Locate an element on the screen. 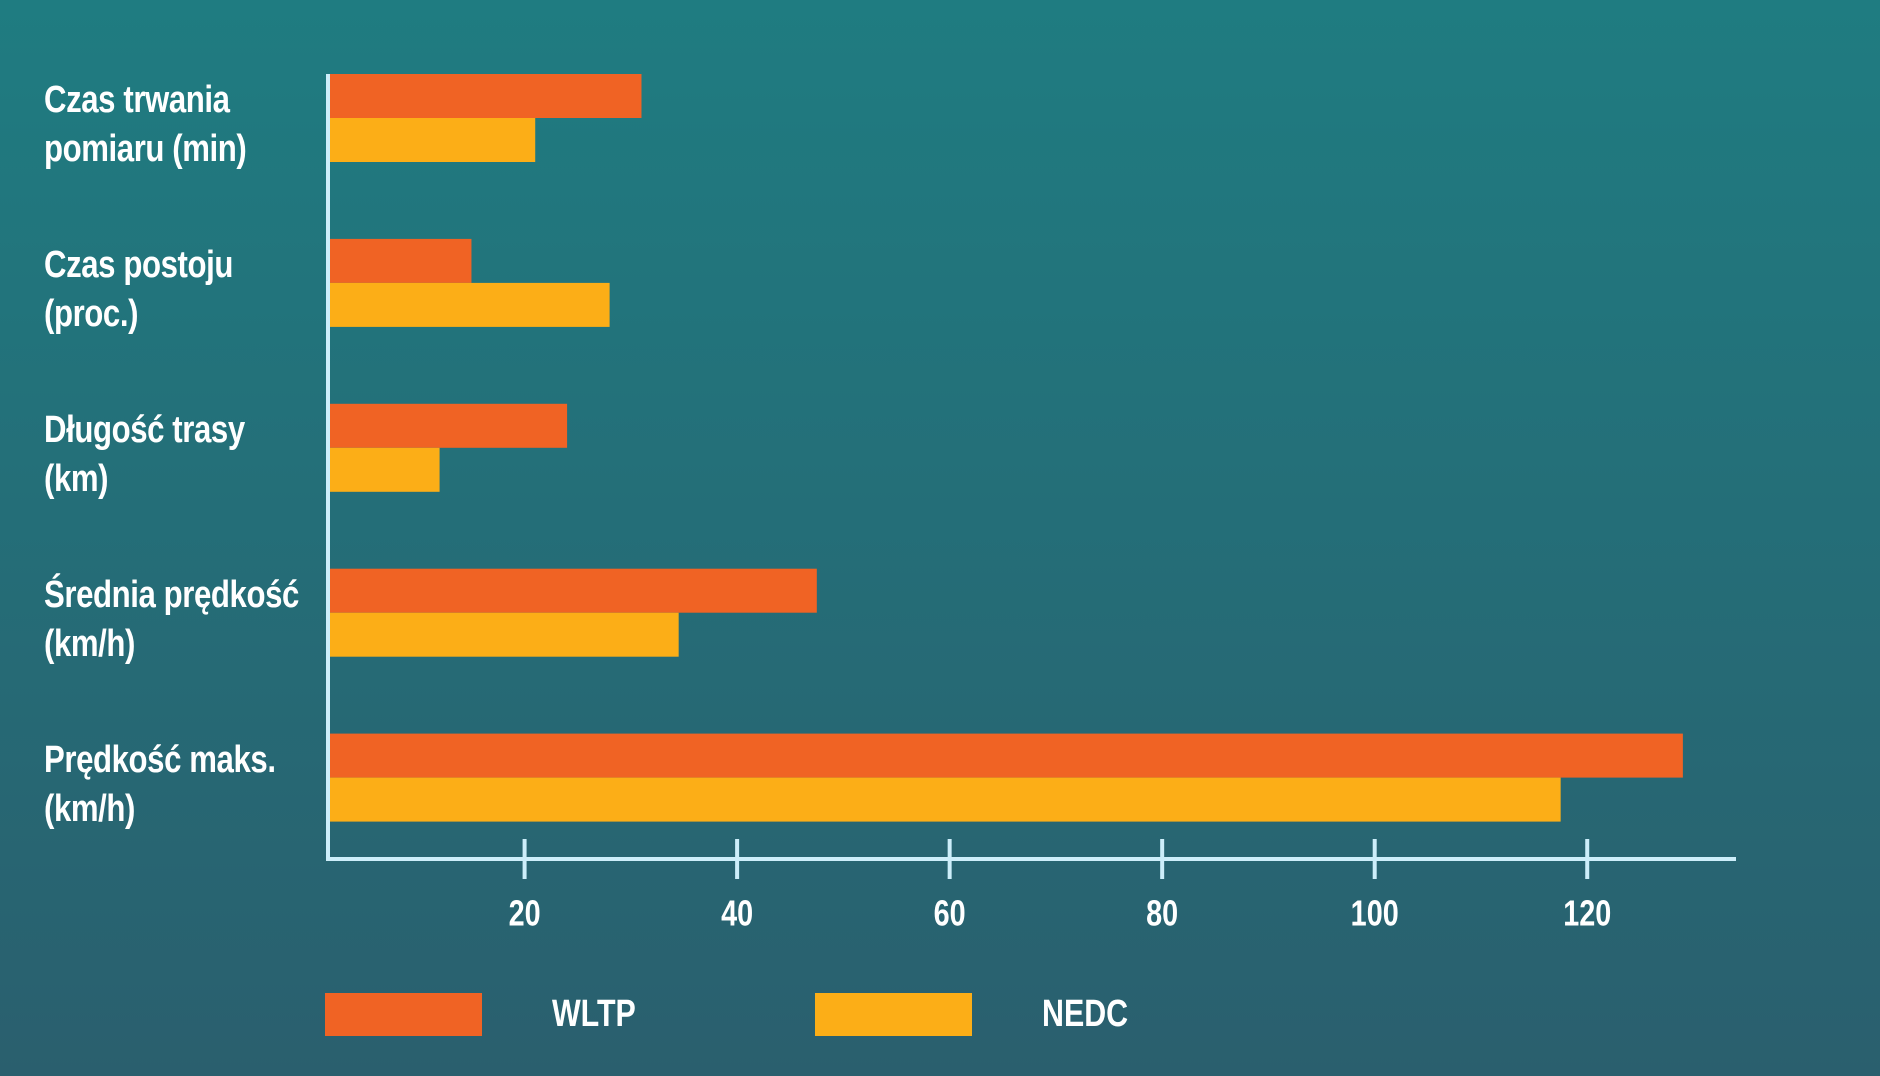  category-label: Długość trasy (km) is located at coordinates (144, 454).